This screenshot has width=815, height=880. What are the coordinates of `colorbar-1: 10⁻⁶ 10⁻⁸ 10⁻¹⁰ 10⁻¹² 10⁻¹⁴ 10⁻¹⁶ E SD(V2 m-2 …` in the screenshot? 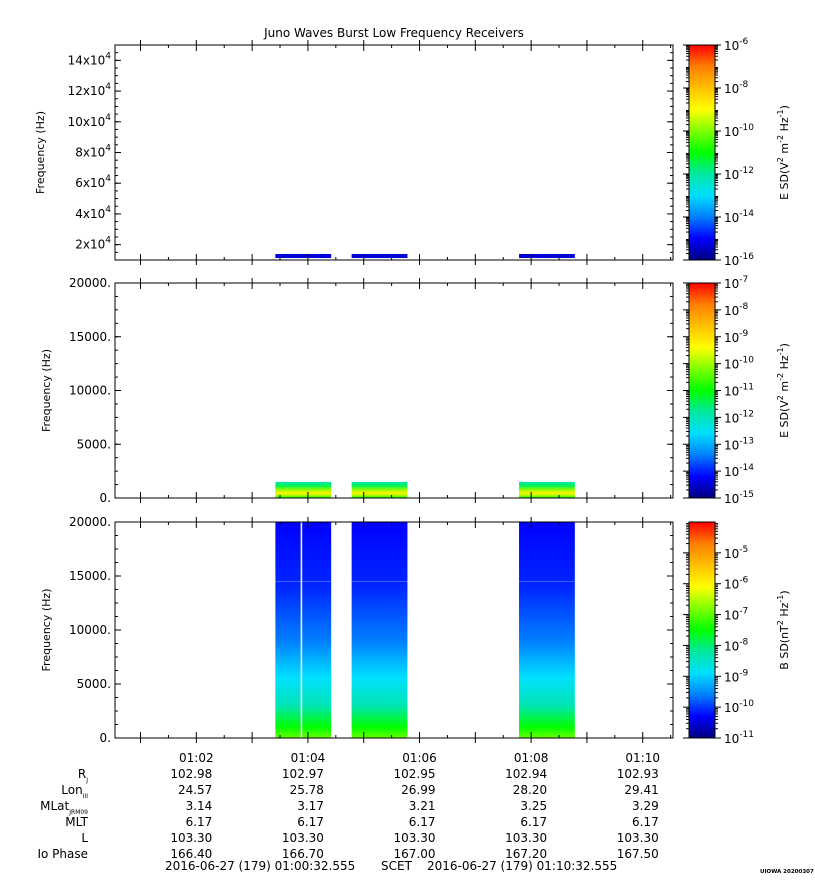 It's located at (737, 152).